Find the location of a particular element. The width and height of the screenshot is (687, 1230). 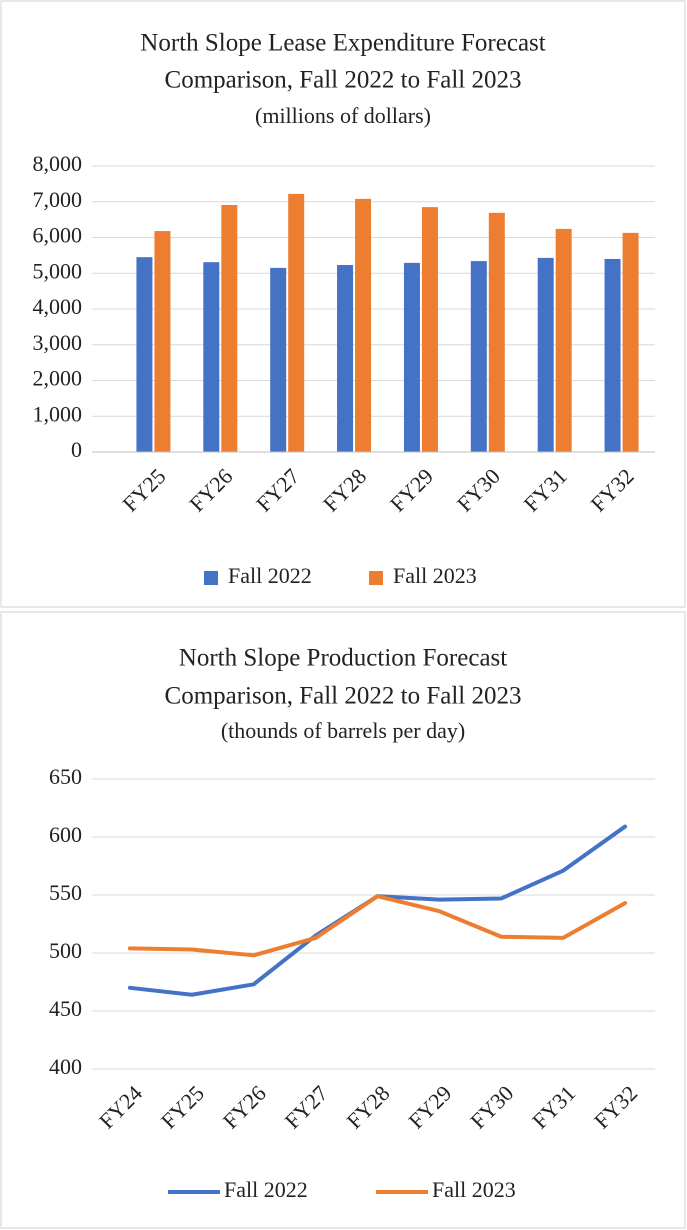

chart-subtitle: (thounds of barrels per day) is located at coordinates (343, 730).